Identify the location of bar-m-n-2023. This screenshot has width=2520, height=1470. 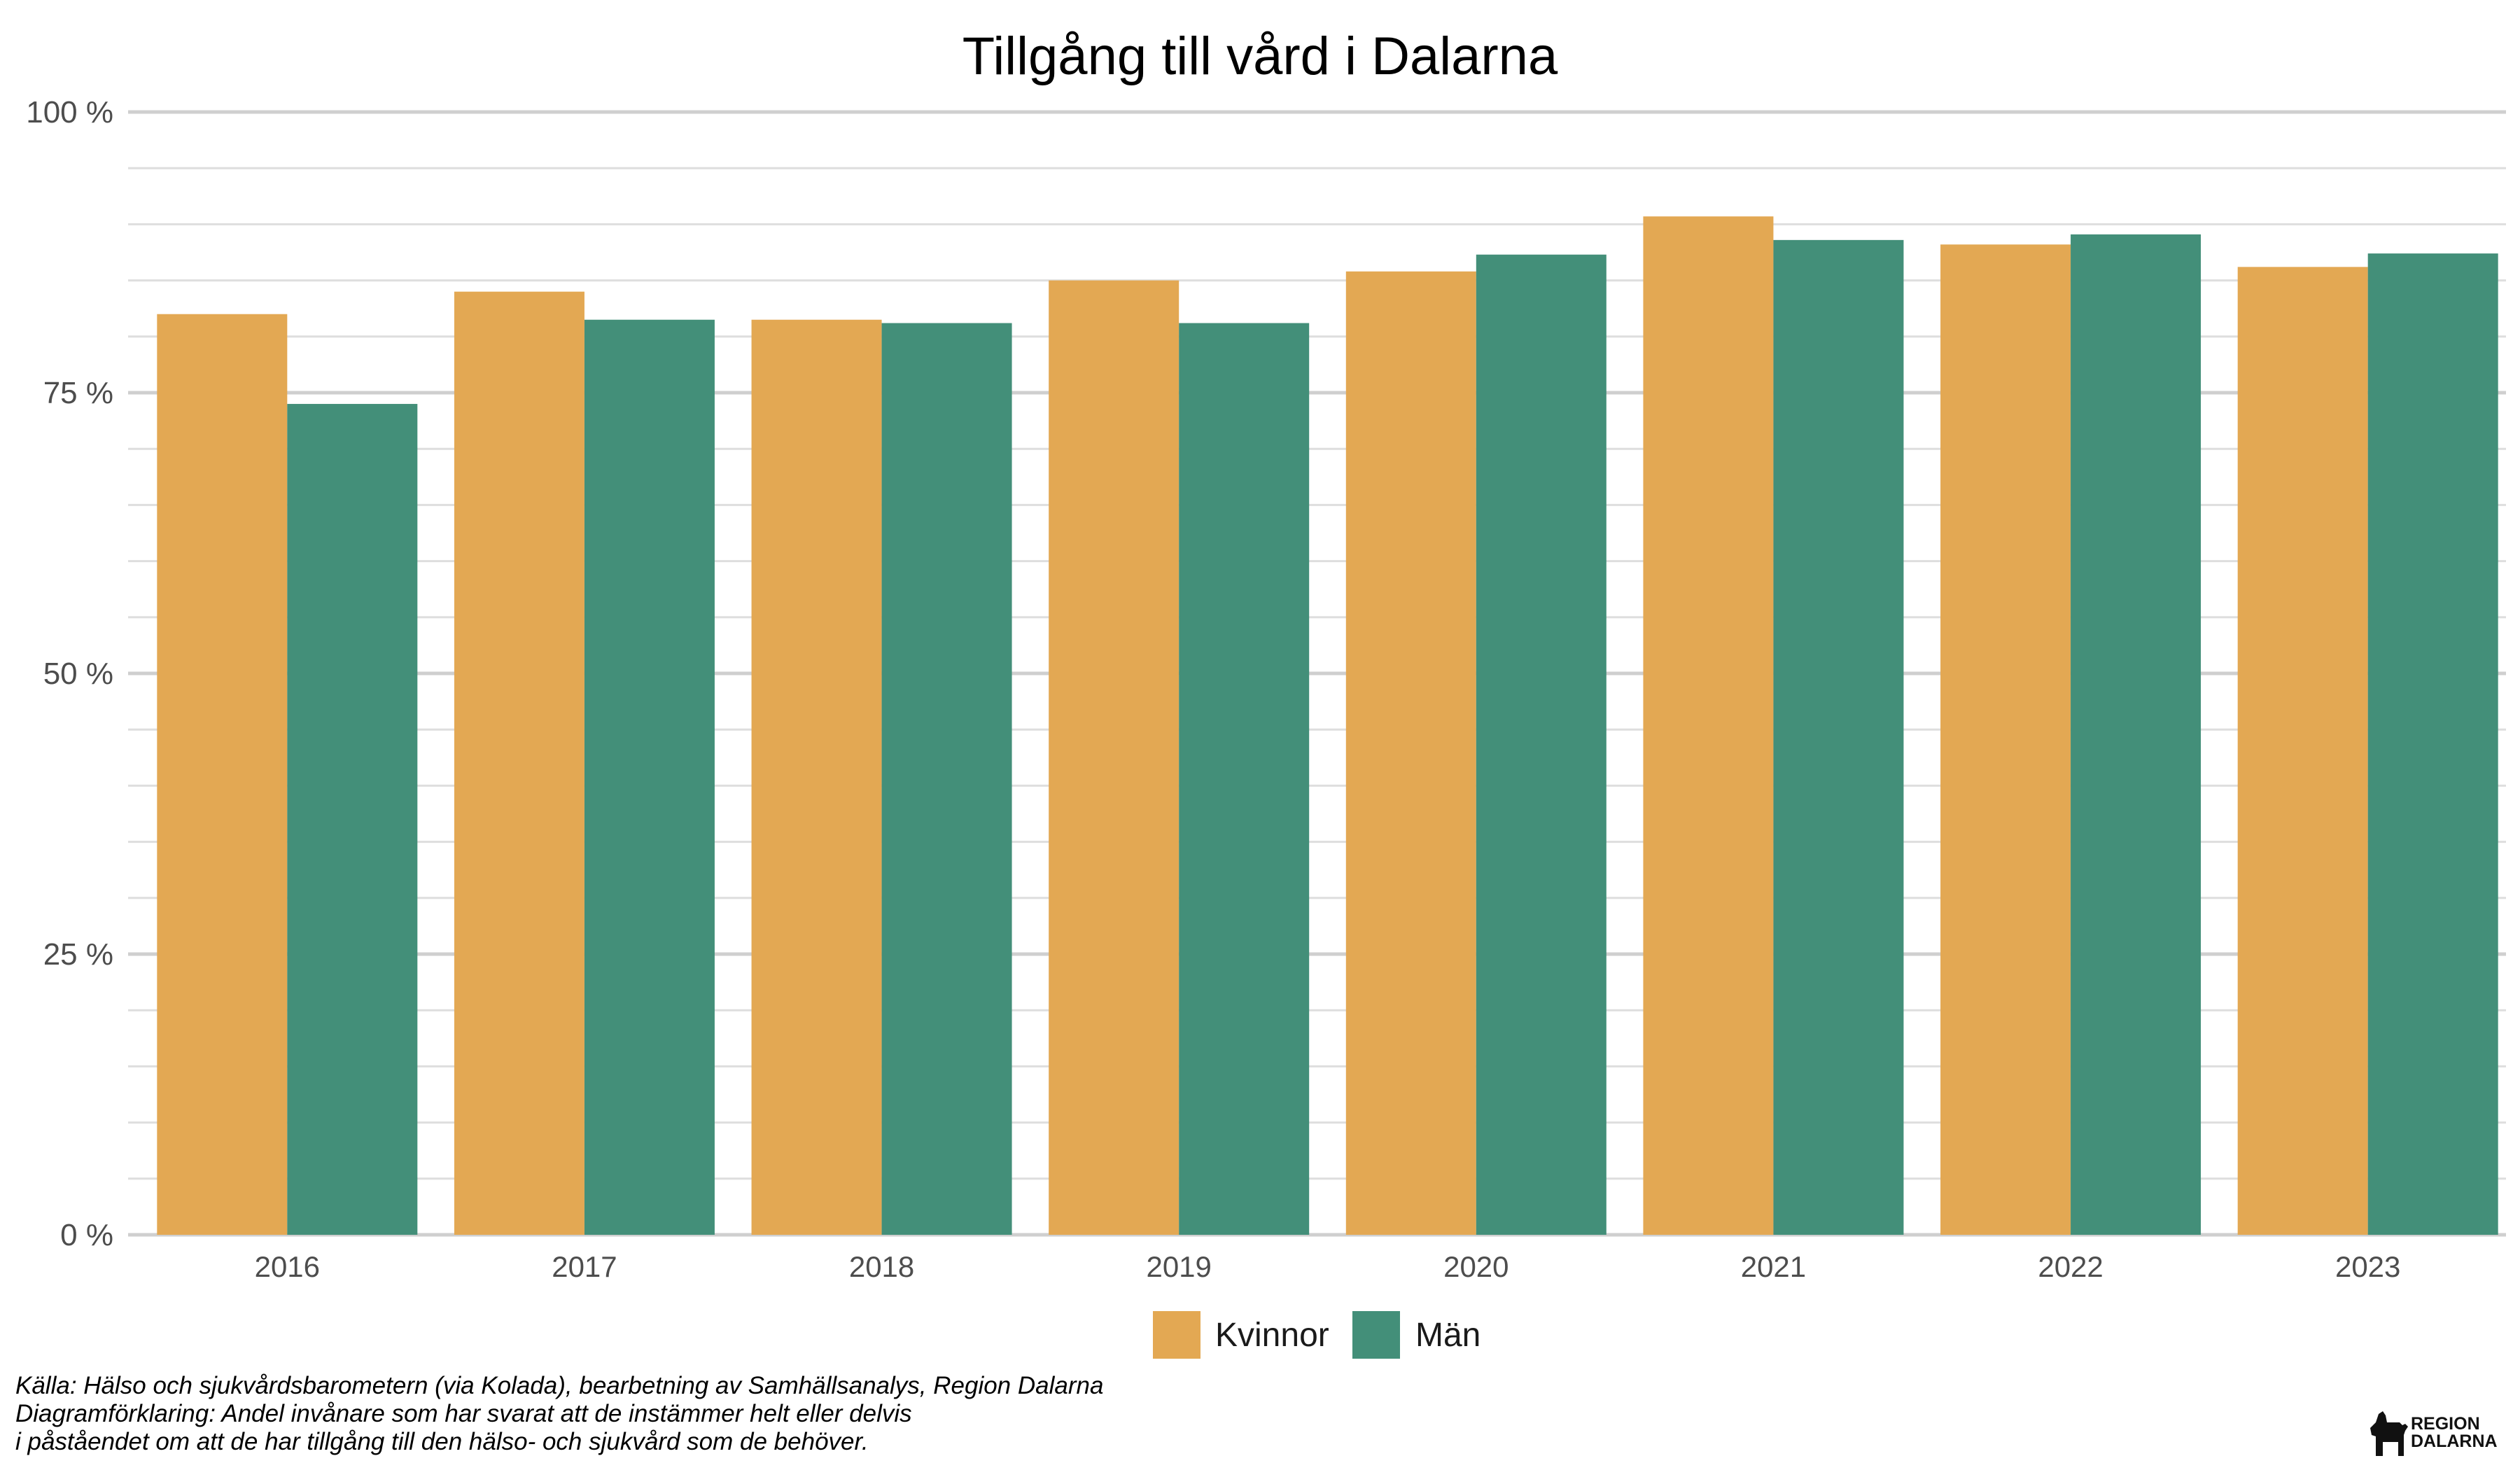
(2432, 744).